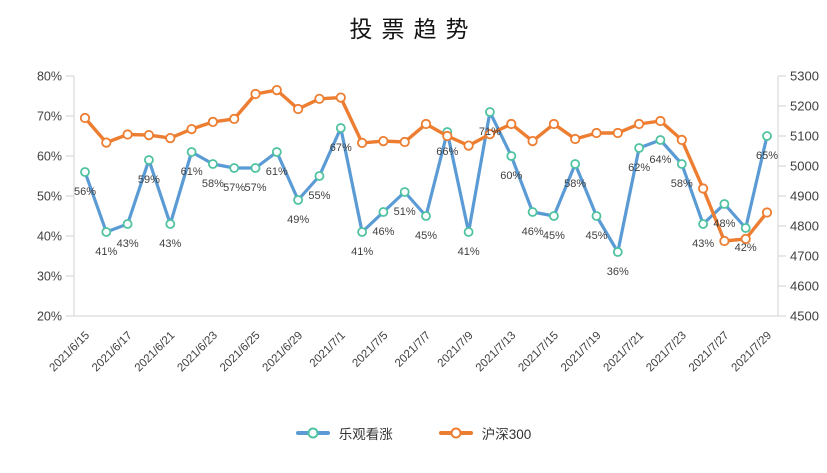 This screenshot has width=827, height=473. What do you see at coordinates (405, 212) in the screenshot?
I see `bullish-data-label: 51%` at bounding box center [405, 212].